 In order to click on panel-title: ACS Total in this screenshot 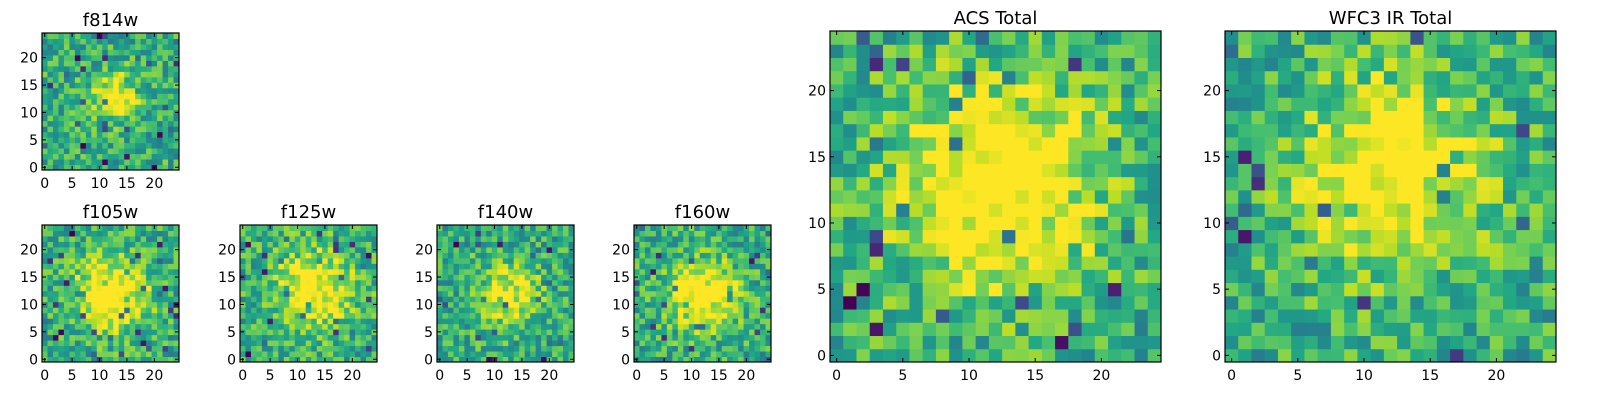, I will do `click(996, 18)`.